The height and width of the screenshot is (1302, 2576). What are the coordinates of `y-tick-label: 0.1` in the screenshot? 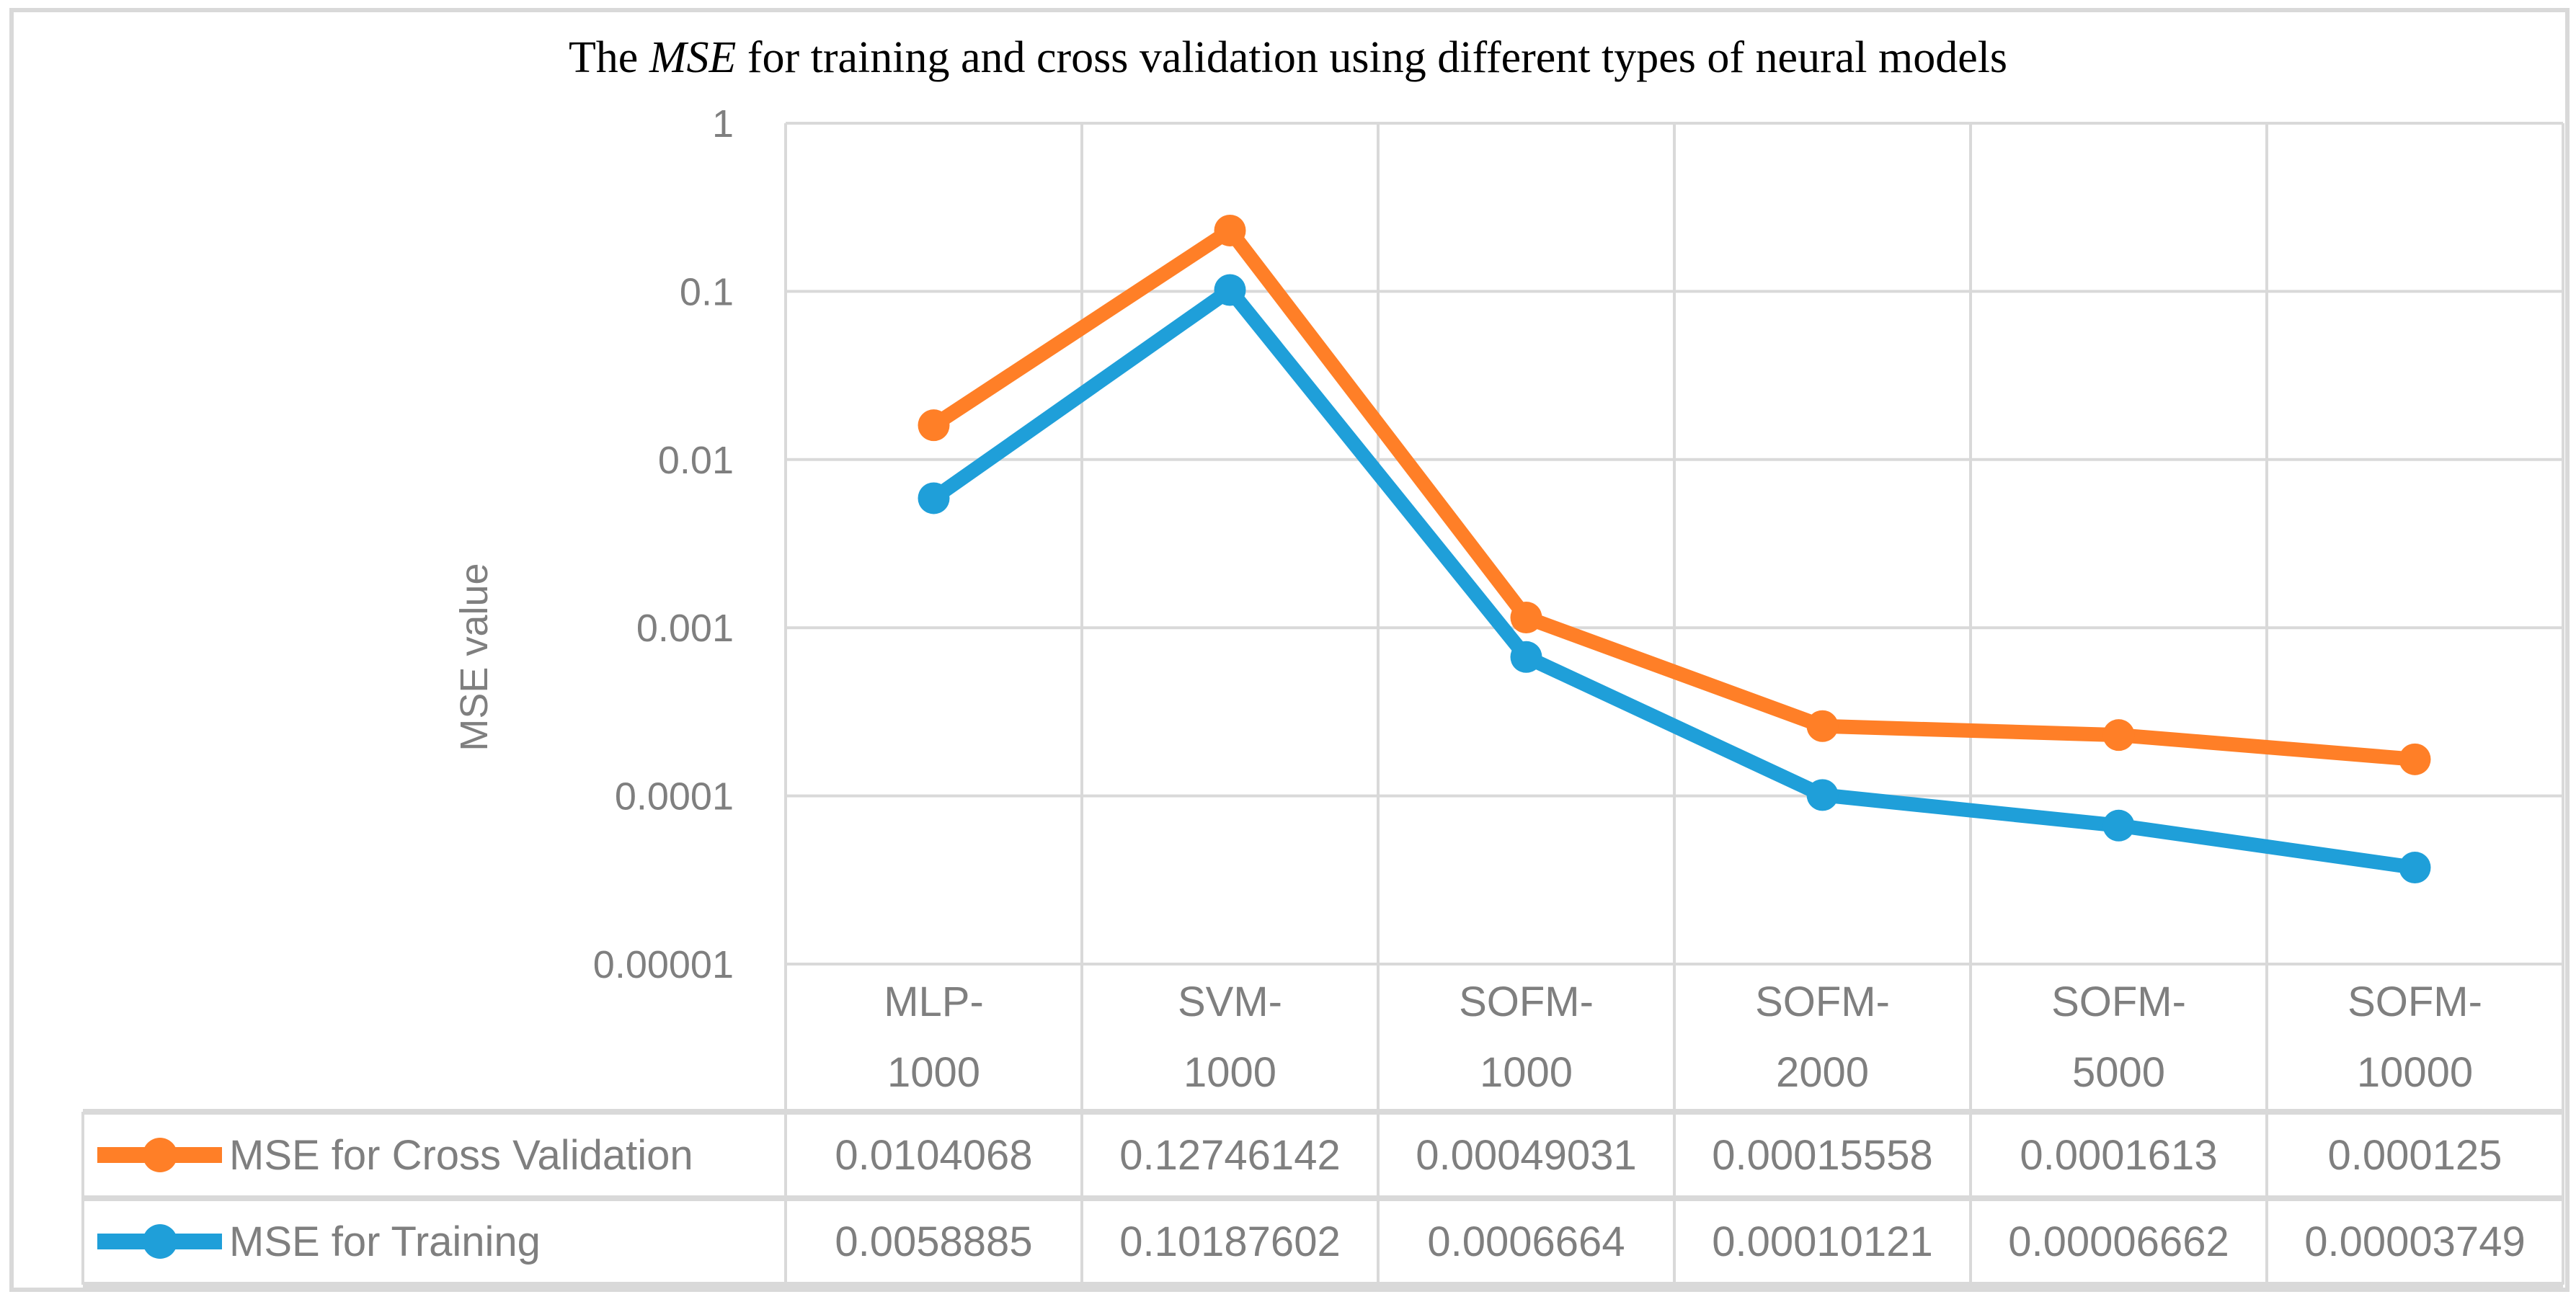 It's located at (707, 291).